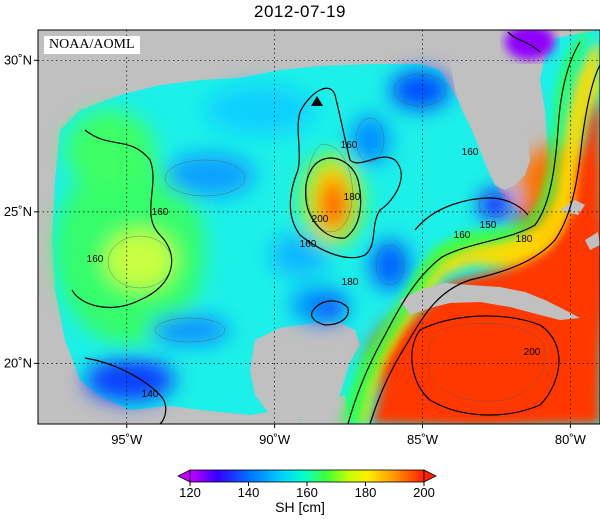 The width and height of the screenshot is (600, 523). Describe the element at coordinates (430, 476) in the screenshot. I see `colorbar-max-arrow` at that location.